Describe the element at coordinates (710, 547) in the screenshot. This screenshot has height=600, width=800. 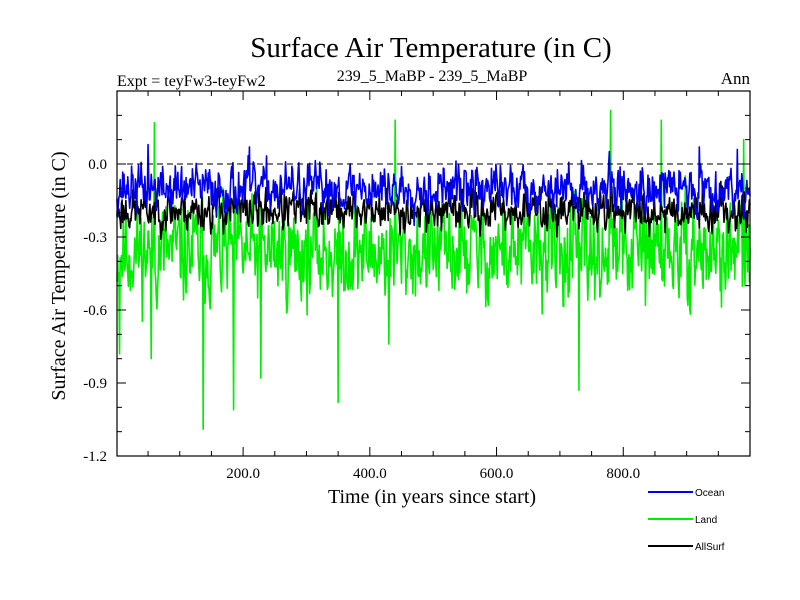
I see `legend-label-allsurf: AllSurf` at that location.